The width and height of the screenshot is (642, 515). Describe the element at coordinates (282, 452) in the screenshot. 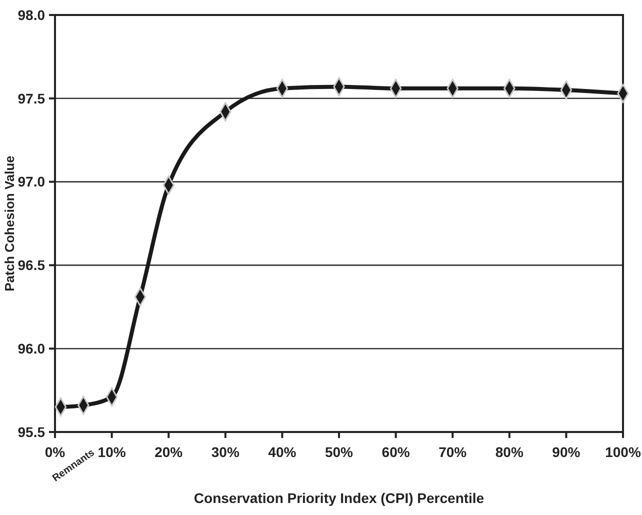

I see `x-tick-label: 40%` at that location.